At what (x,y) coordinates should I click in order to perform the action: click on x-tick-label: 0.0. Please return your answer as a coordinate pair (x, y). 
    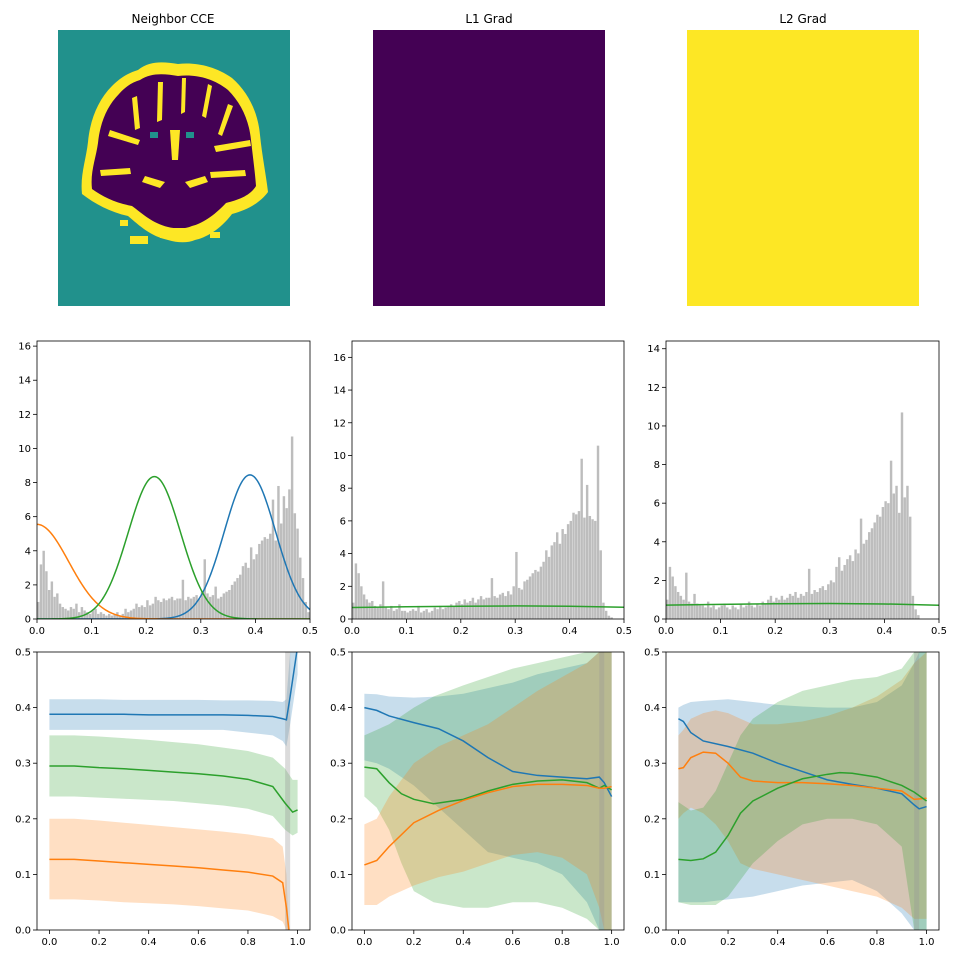
    Looking at the image, I should click on (666, 631).